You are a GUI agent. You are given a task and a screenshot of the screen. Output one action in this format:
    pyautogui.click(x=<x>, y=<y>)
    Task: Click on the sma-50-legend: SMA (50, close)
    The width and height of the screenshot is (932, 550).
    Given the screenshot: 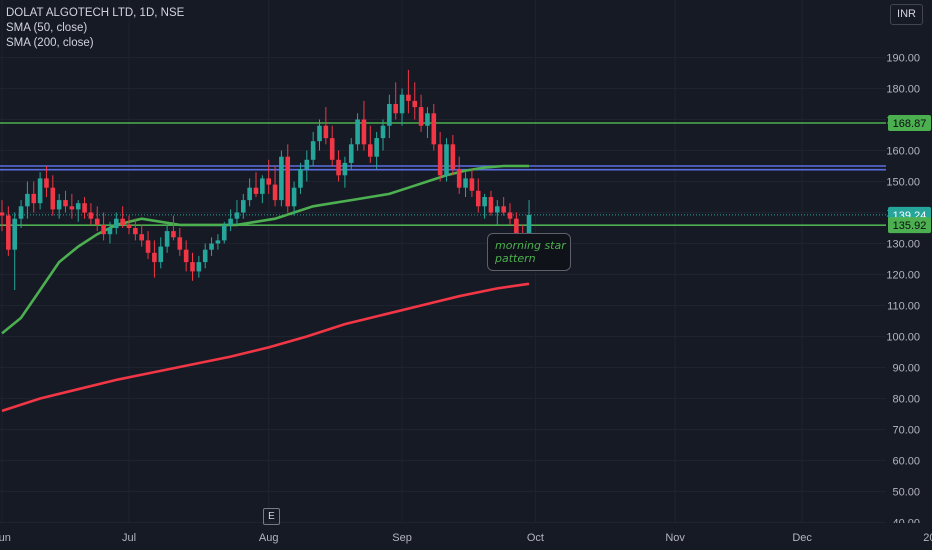 What is the action you would take?
    pyautogui.click(x=47, y=28)
    